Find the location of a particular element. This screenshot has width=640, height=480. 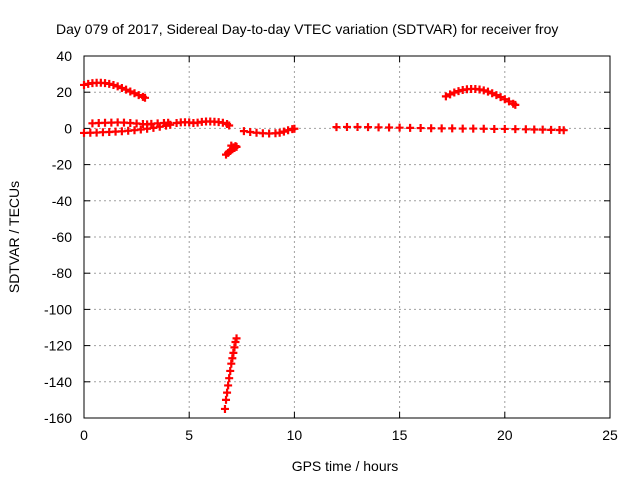

y-tick-label: -40 is located at coordinates (62, 201).